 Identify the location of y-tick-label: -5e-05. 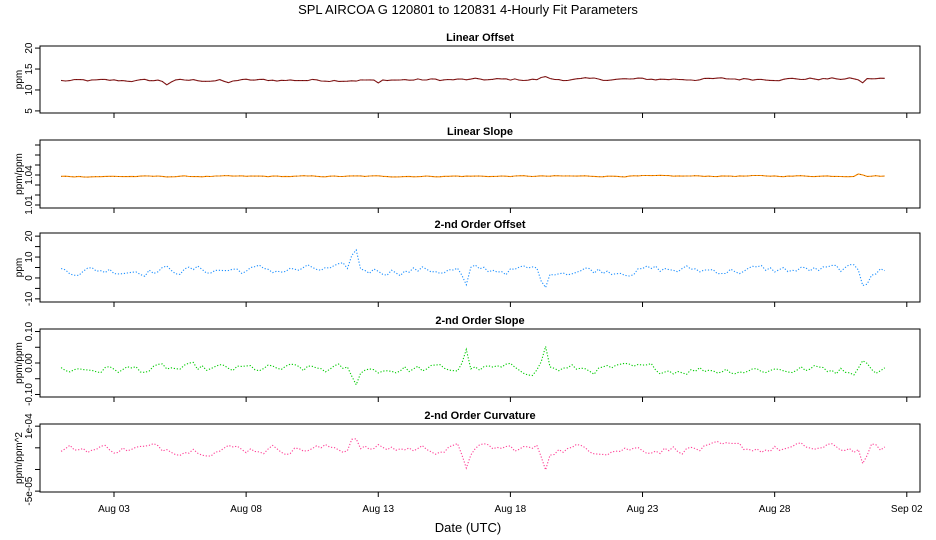
(29, 490).